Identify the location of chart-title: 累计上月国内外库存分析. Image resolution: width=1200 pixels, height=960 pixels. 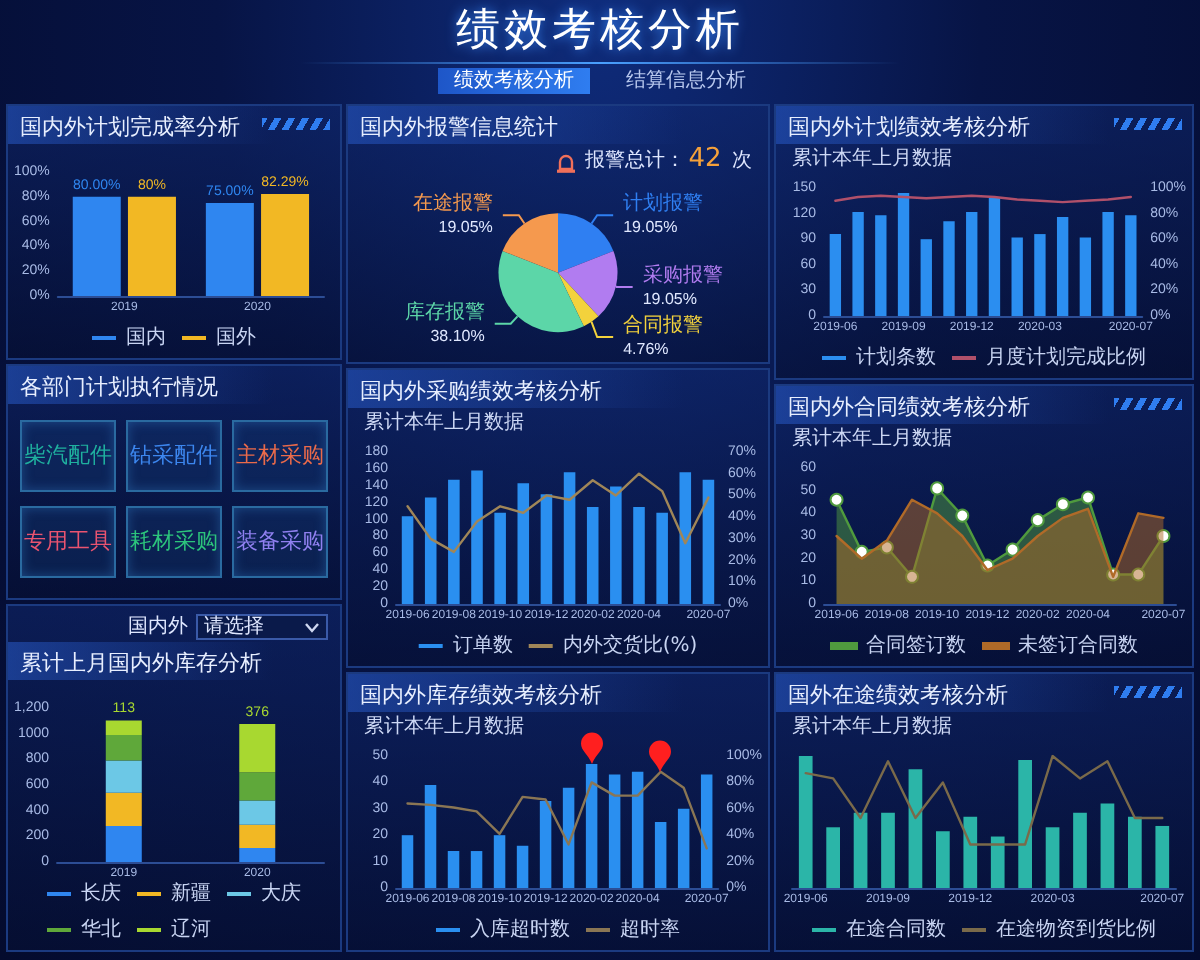
(141, 663).